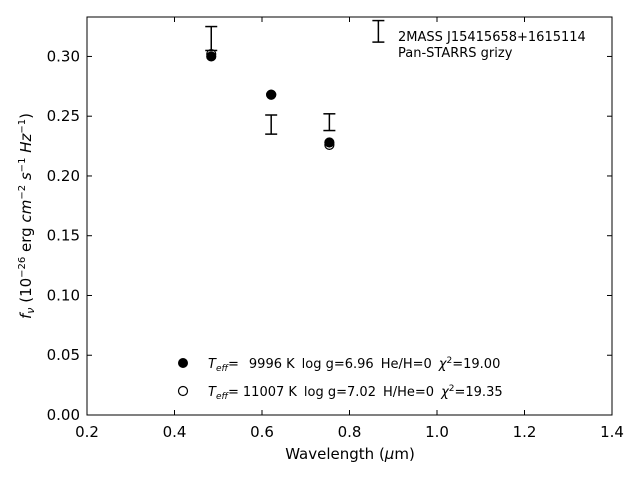 This screenshot has width=640, height=480. I want to click on y-axis-label: fν (10−26 erg cm−2 s−1 Hz−1), so click(27, 216).